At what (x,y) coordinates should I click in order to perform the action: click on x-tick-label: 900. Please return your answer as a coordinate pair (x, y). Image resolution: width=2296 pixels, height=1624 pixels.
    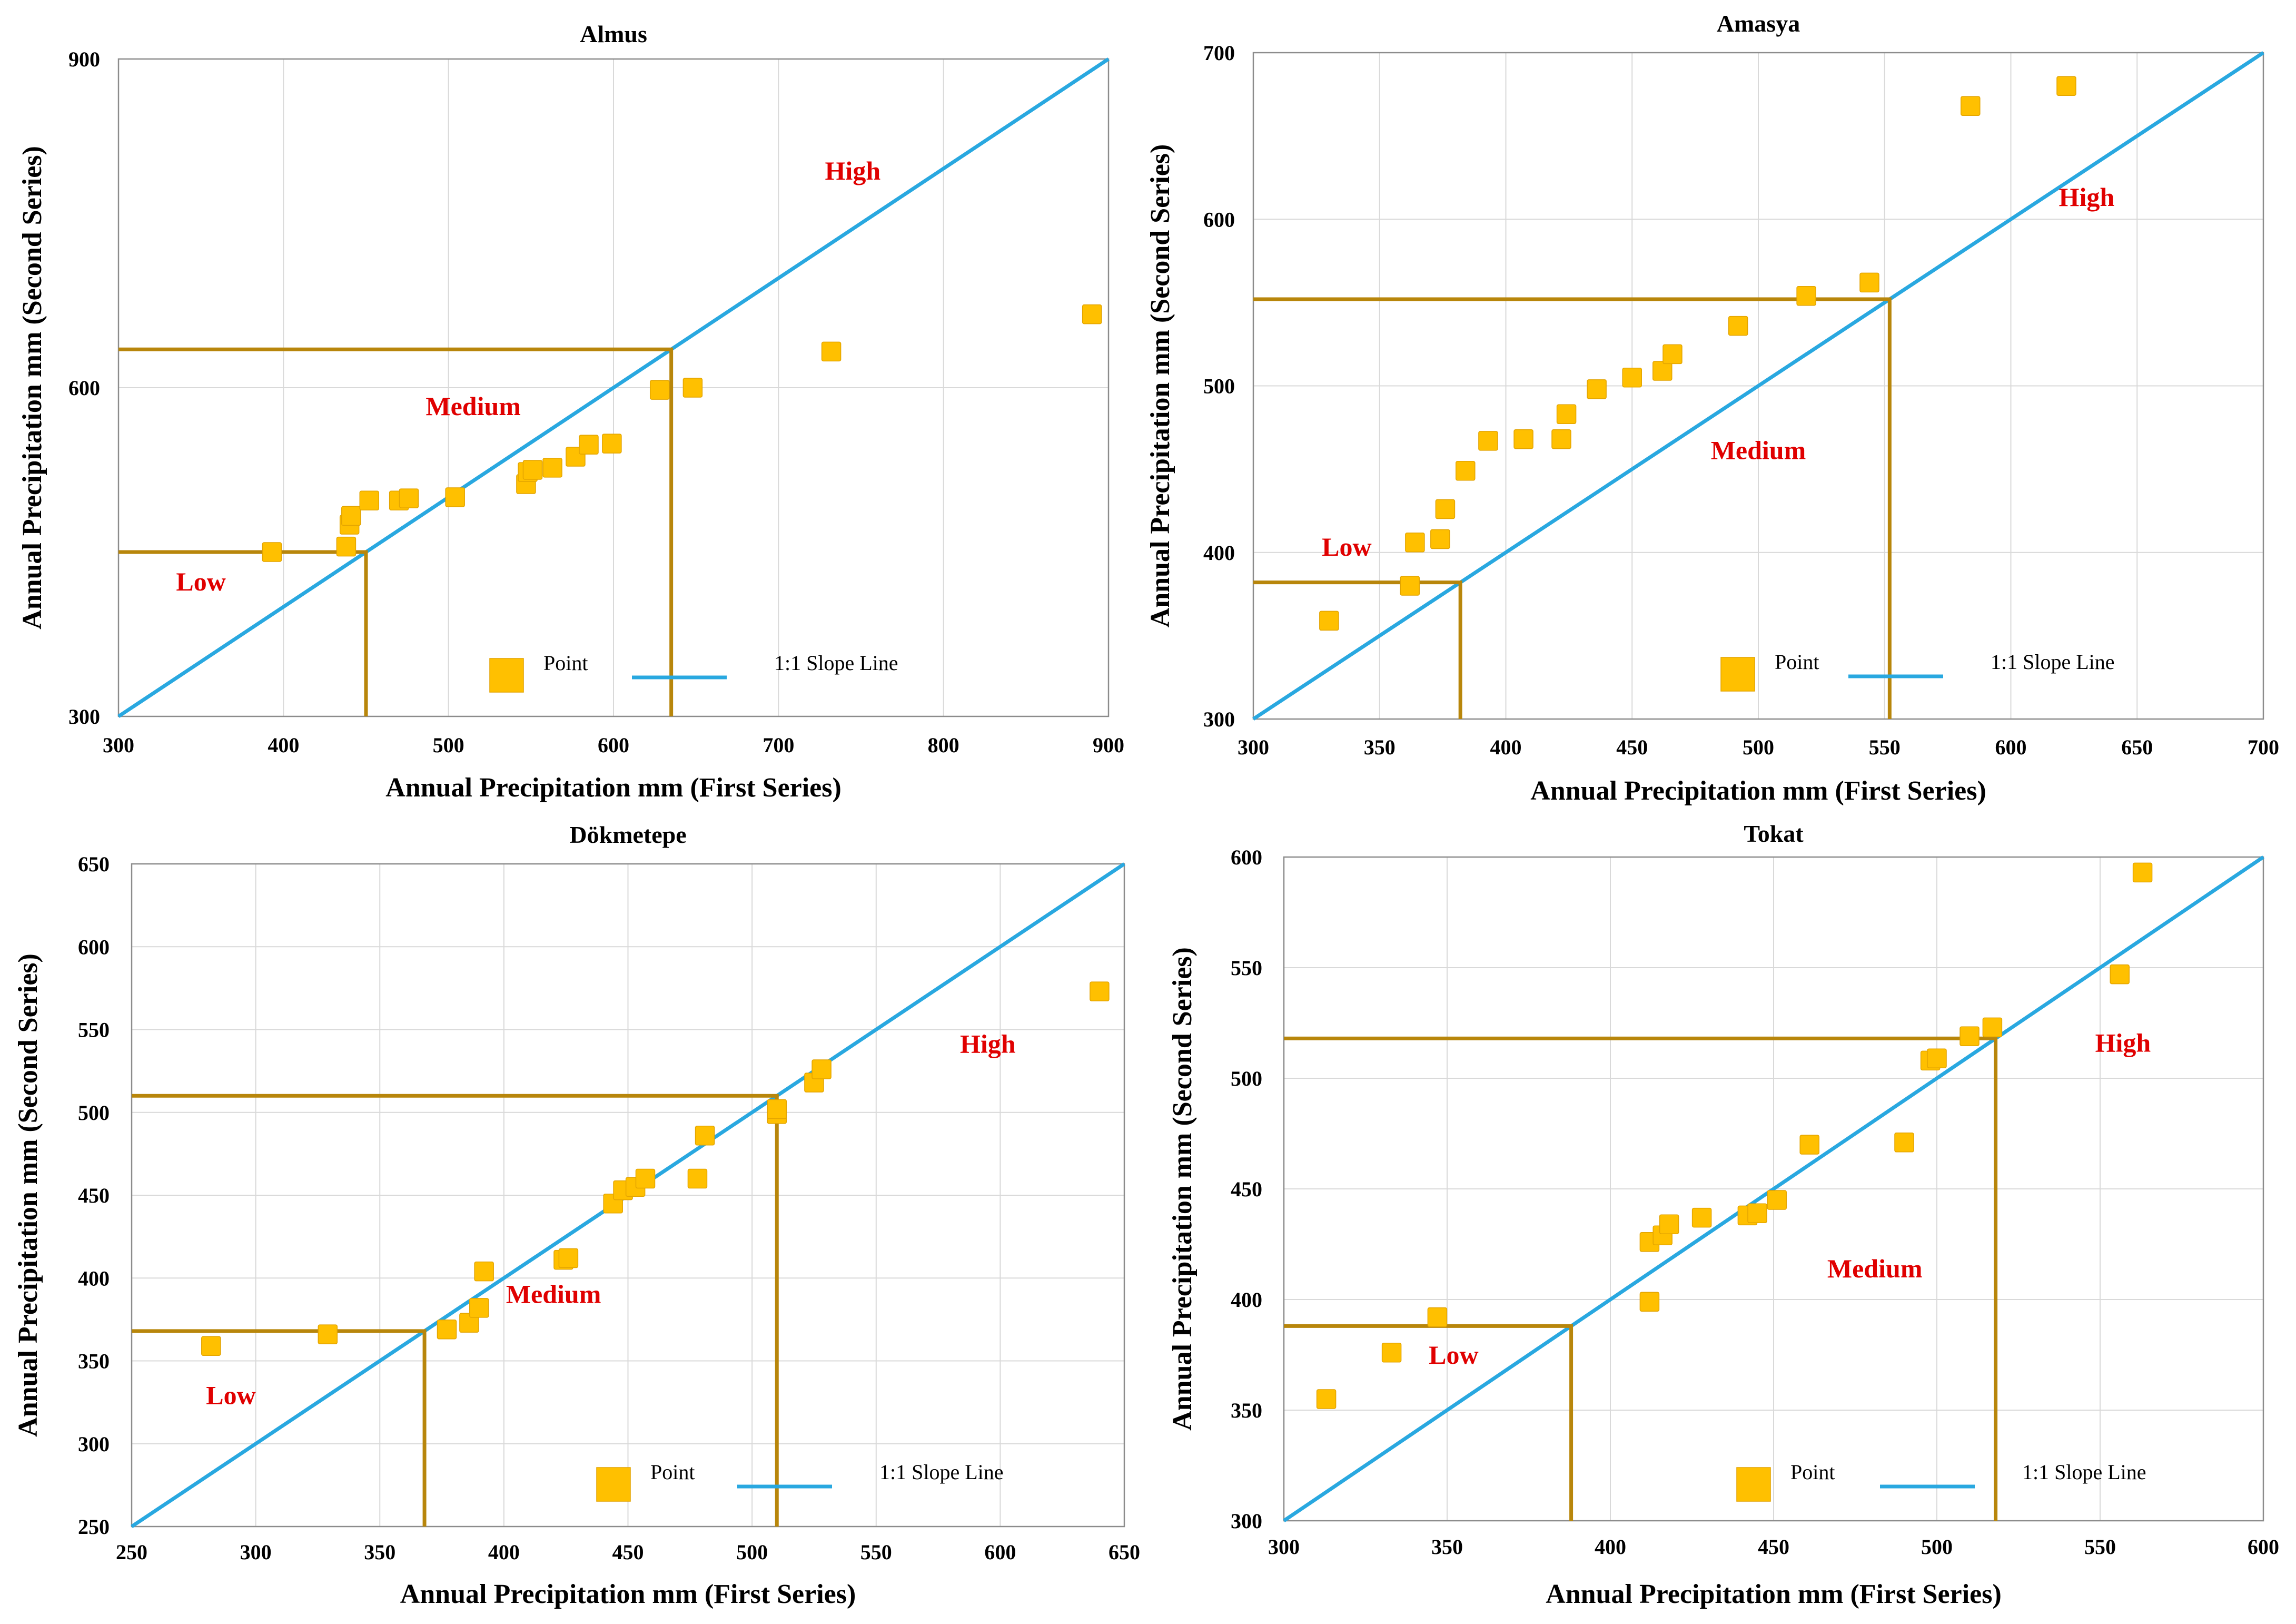
    Looking at the image, I should click on (1108, 745).